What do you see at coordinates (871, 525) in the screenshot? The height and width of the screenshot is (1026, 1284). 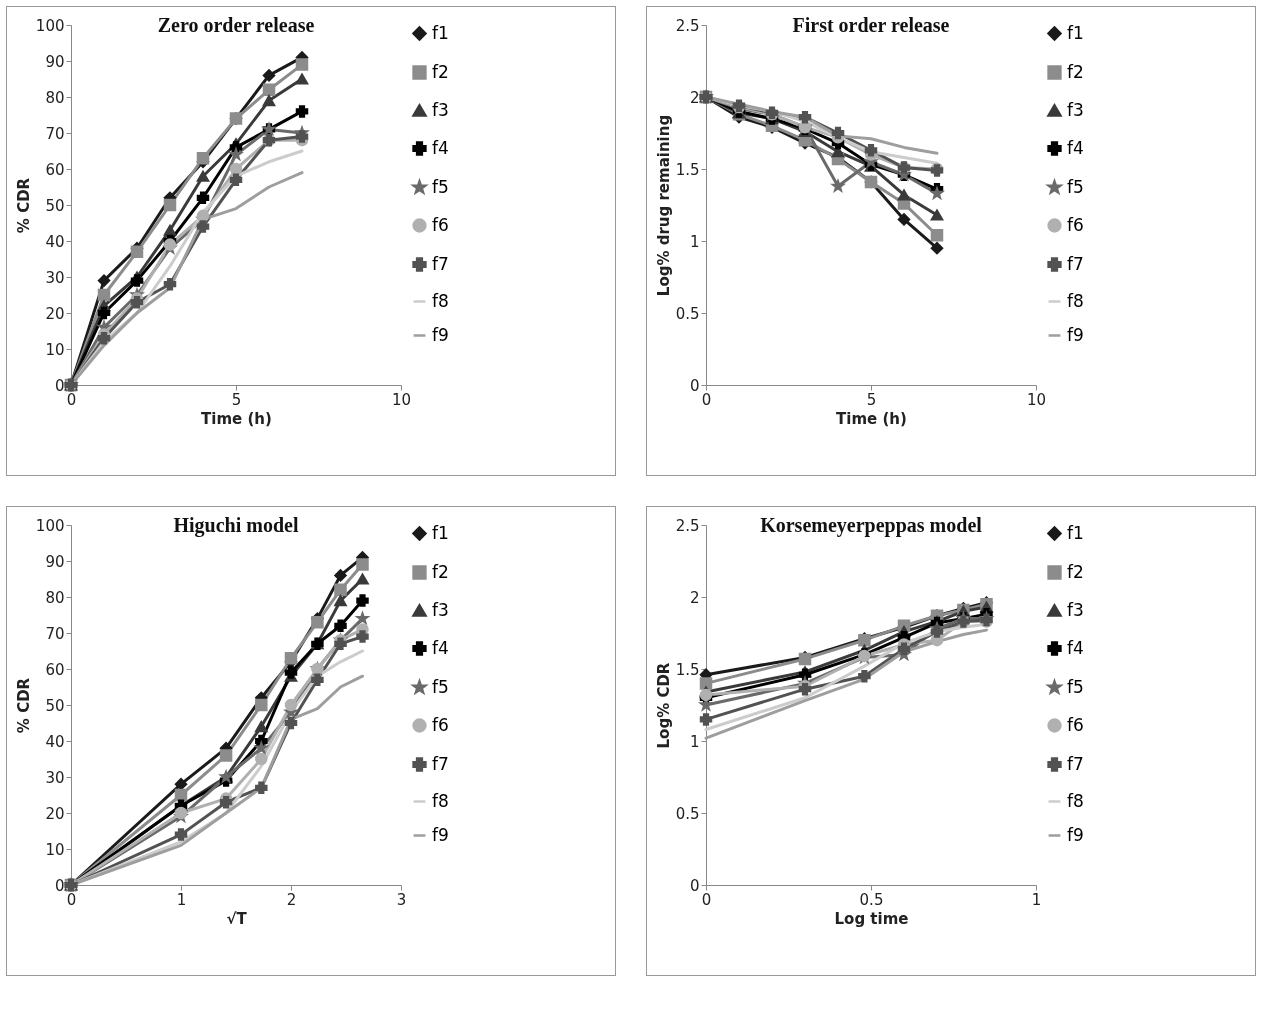 I see `chart-title: Korsemeyerpeppas model` at bounding box center [871, 525].